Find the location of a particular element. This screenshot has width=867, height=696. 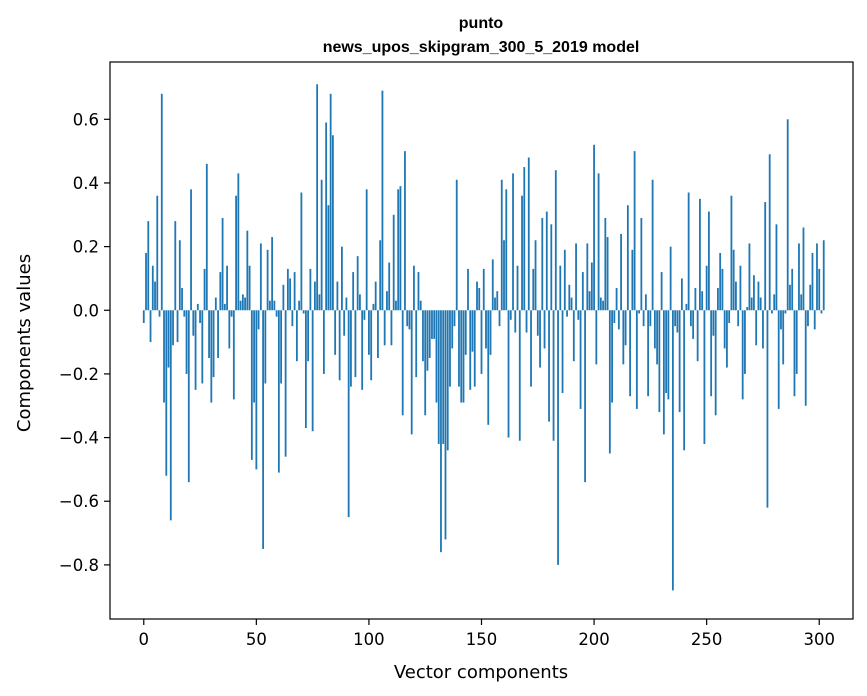

x-tick-label-300: 300 is located at coordinates (819, 639).